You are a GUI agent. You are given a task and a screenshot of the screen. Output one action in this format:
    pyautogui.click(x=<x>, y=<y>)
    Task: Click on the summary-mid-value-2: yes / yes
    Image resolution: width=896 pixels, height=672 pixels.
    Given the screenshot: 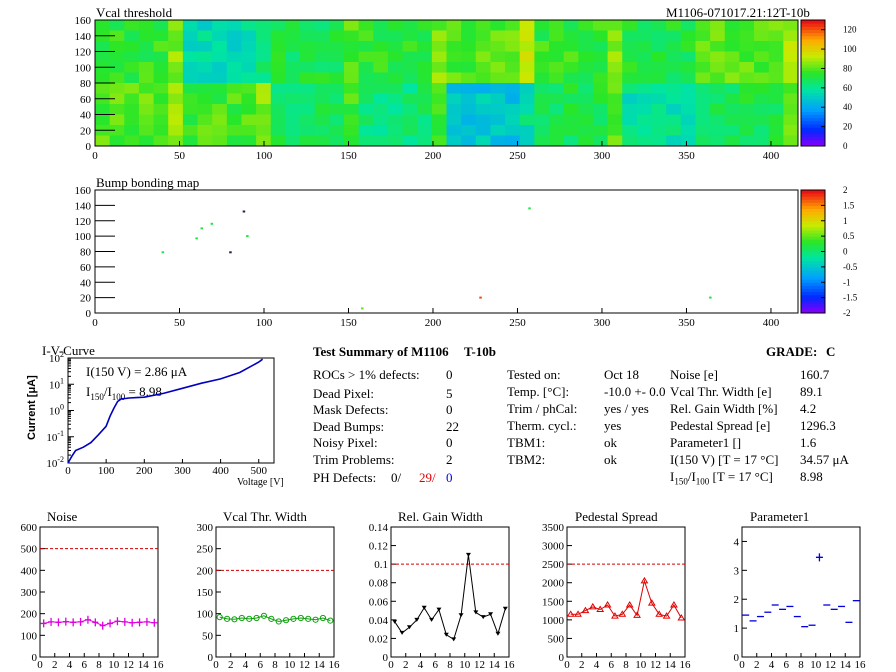 What is the action you would take?
    pyautogui.click(x=626, y=408)
    